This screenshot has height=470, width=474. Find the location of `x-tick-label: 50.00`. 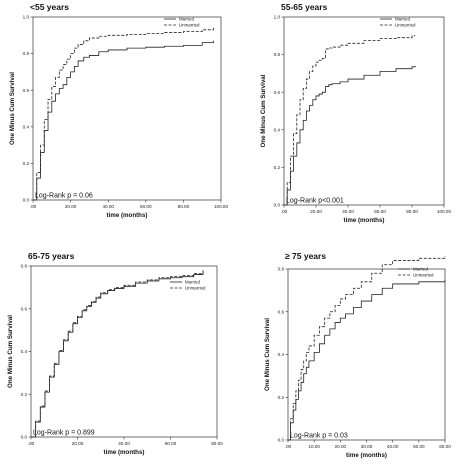

x-tick-label: 50.00 is located at coordinates (419, 446).